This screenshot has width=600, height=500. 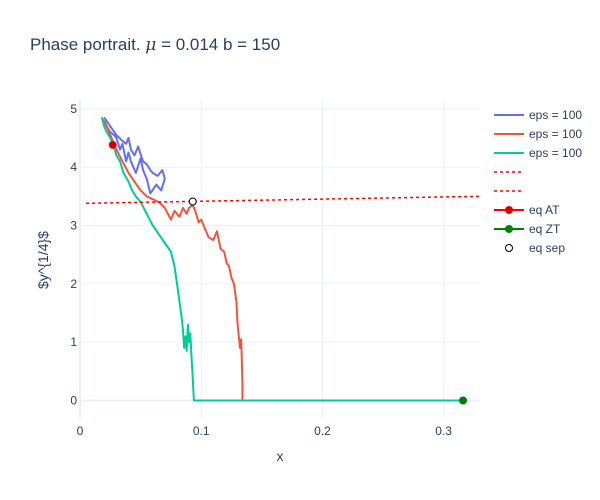 What do you see at coordinates (73, 342) in the screenshot?
I see `y-tick-label: 1` at bounding box center [73, 342].